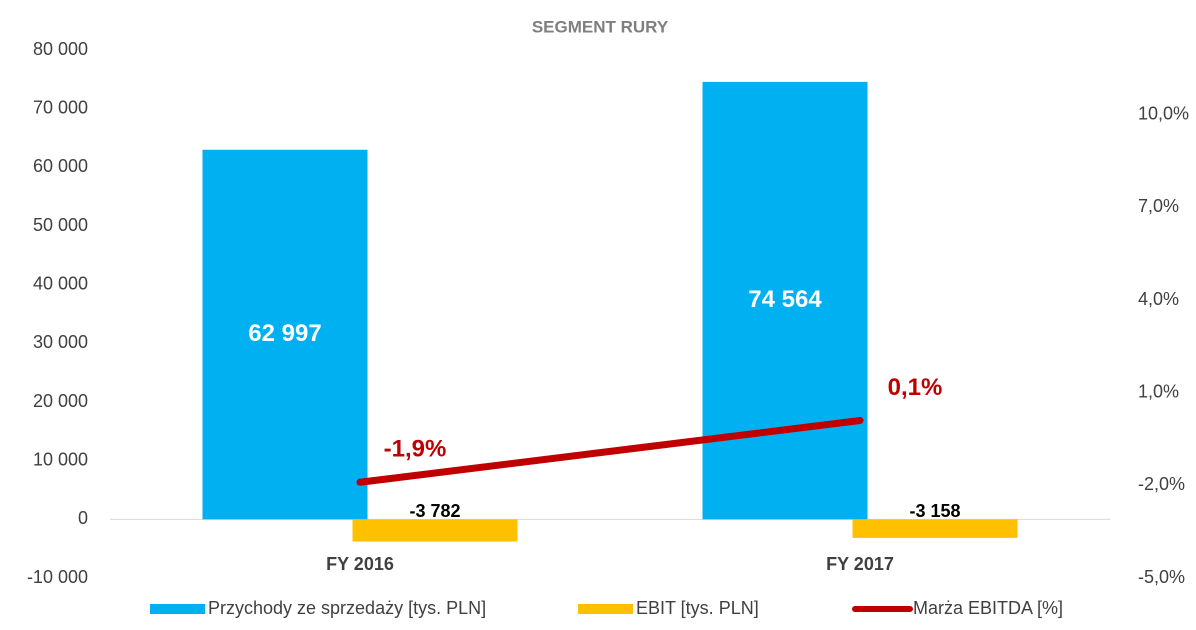 This screenshot has height=630, width=1196. I want to click on y-tick-label: 80 000, so click(60, 49).